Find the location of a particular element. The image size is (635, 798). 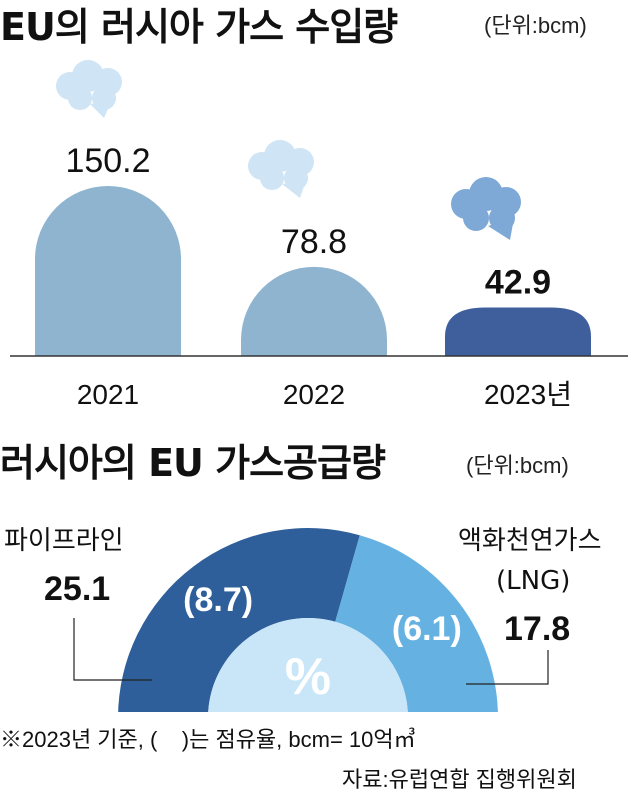

slice-share-label: (8.7) is located at coordinates (218, 600).